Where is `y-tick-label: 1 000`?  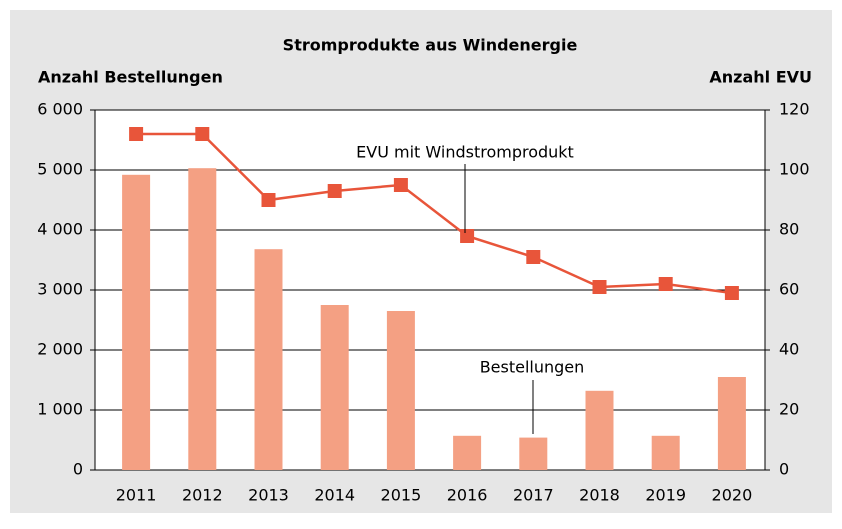 y-tick-label: 1 000 is located at coordinates (60, 409).